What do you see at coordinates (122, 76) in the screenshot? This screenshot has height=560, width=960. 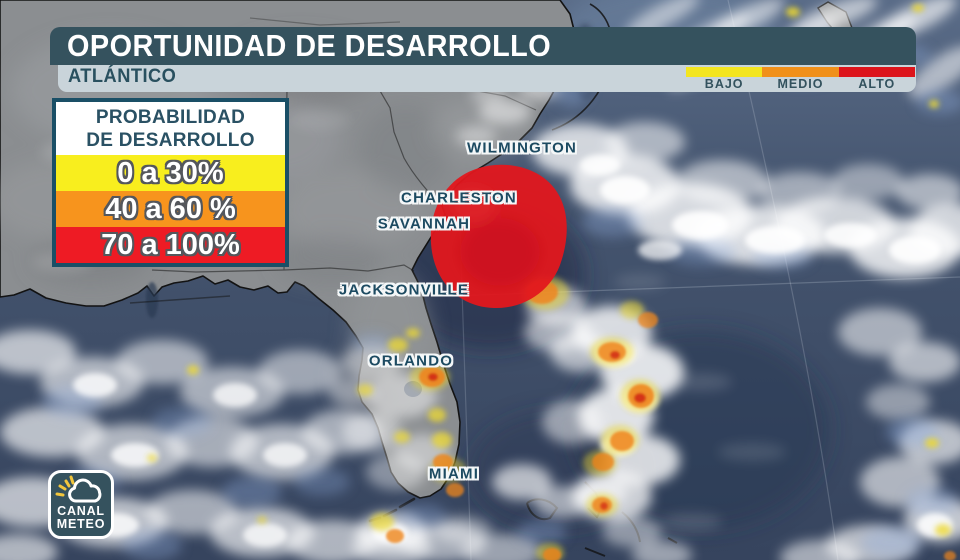 I see `region-label: ATLÁNTICO` at bounding box center [122, 76].